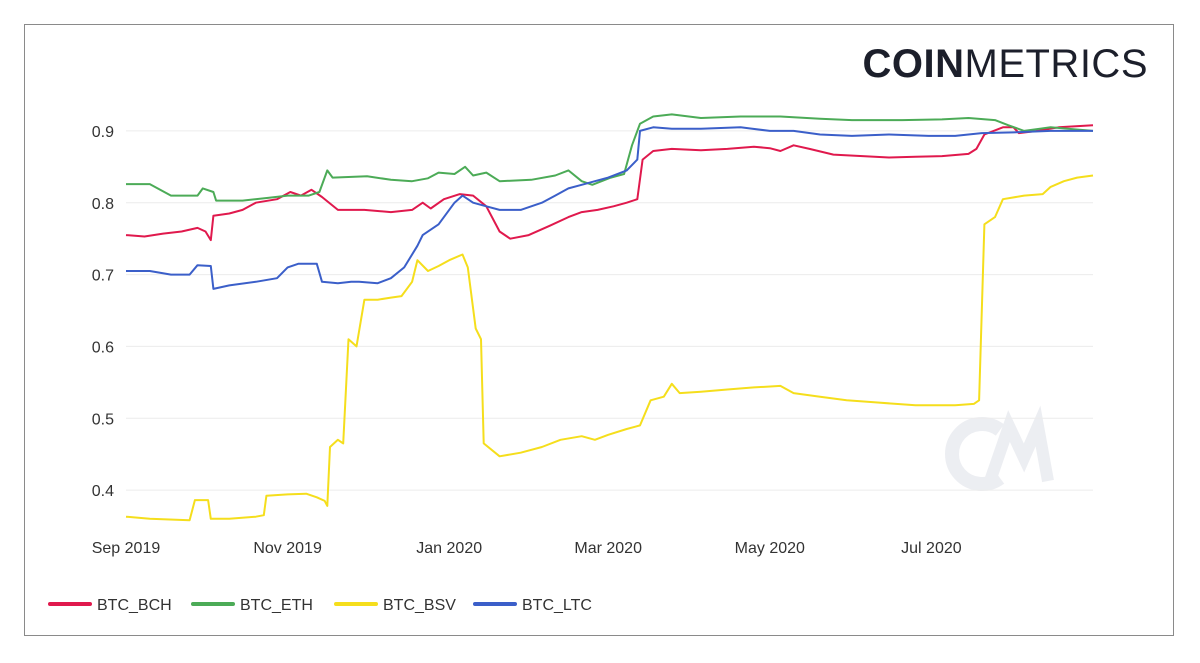 Image resolution: width=1200 pixels, height=663 pixels. I want to click on legend-item-btc-eth: BTC_ETH, so click(252, 605).